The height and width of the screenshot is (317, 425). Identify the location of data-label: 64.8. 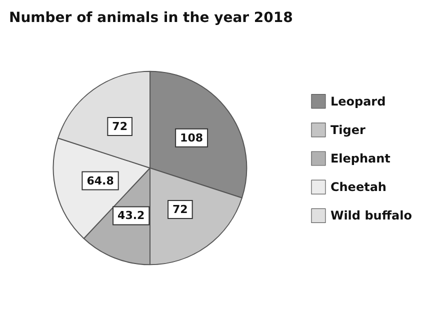
(100, 181).